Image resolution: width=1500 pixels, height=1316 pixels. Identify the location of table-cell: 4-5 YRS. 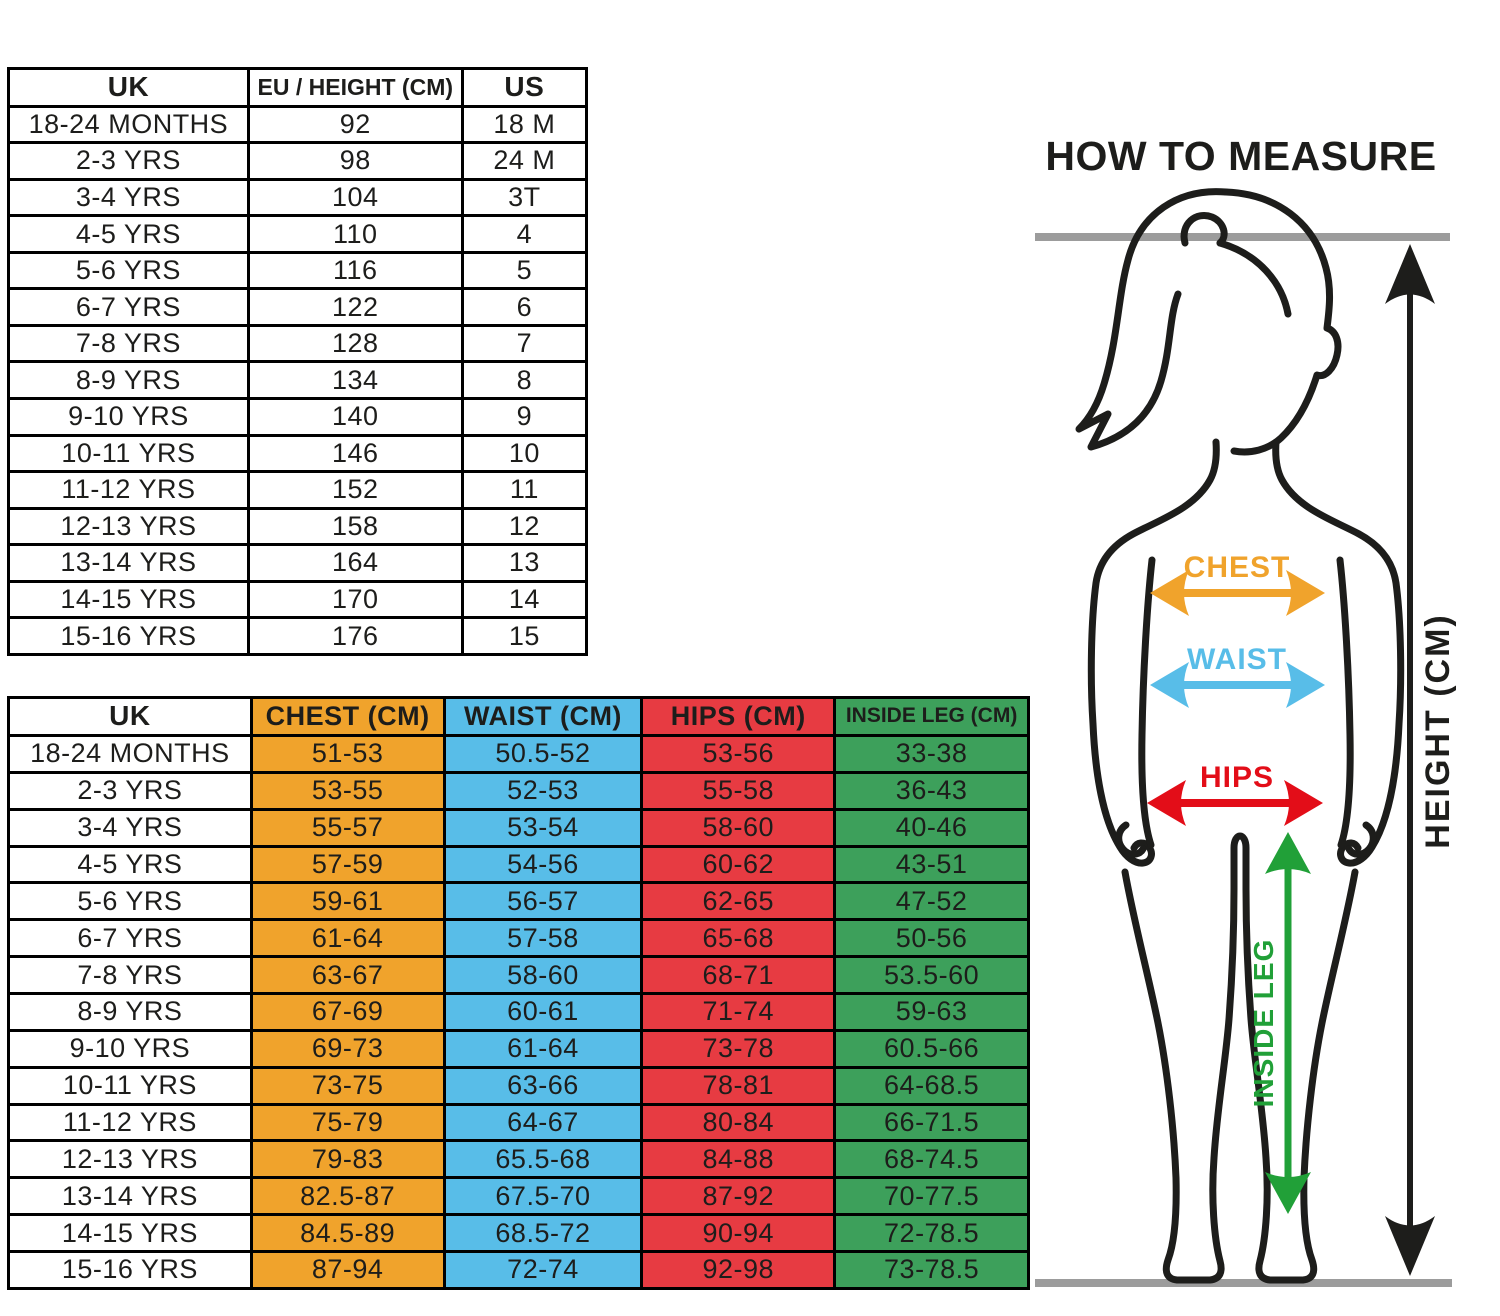
(128, 234).